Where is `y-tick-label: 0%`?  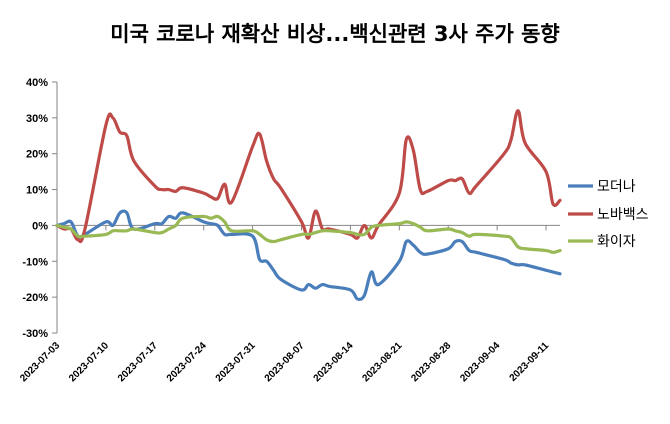
y-tick-label: 0% is located at coordinates (40, 226).